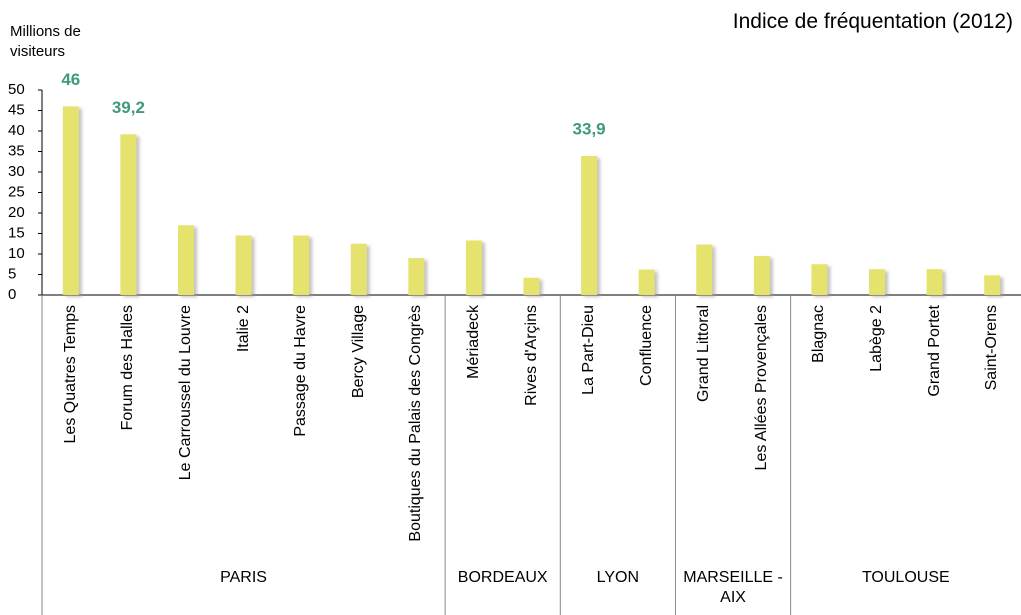 Image resolution: width=1021 pixels, height=615 pixels. Describe the element at coordinates (733, 587) in the screenshot. I see `group-label: MARSEILLE - AIX` at that location.